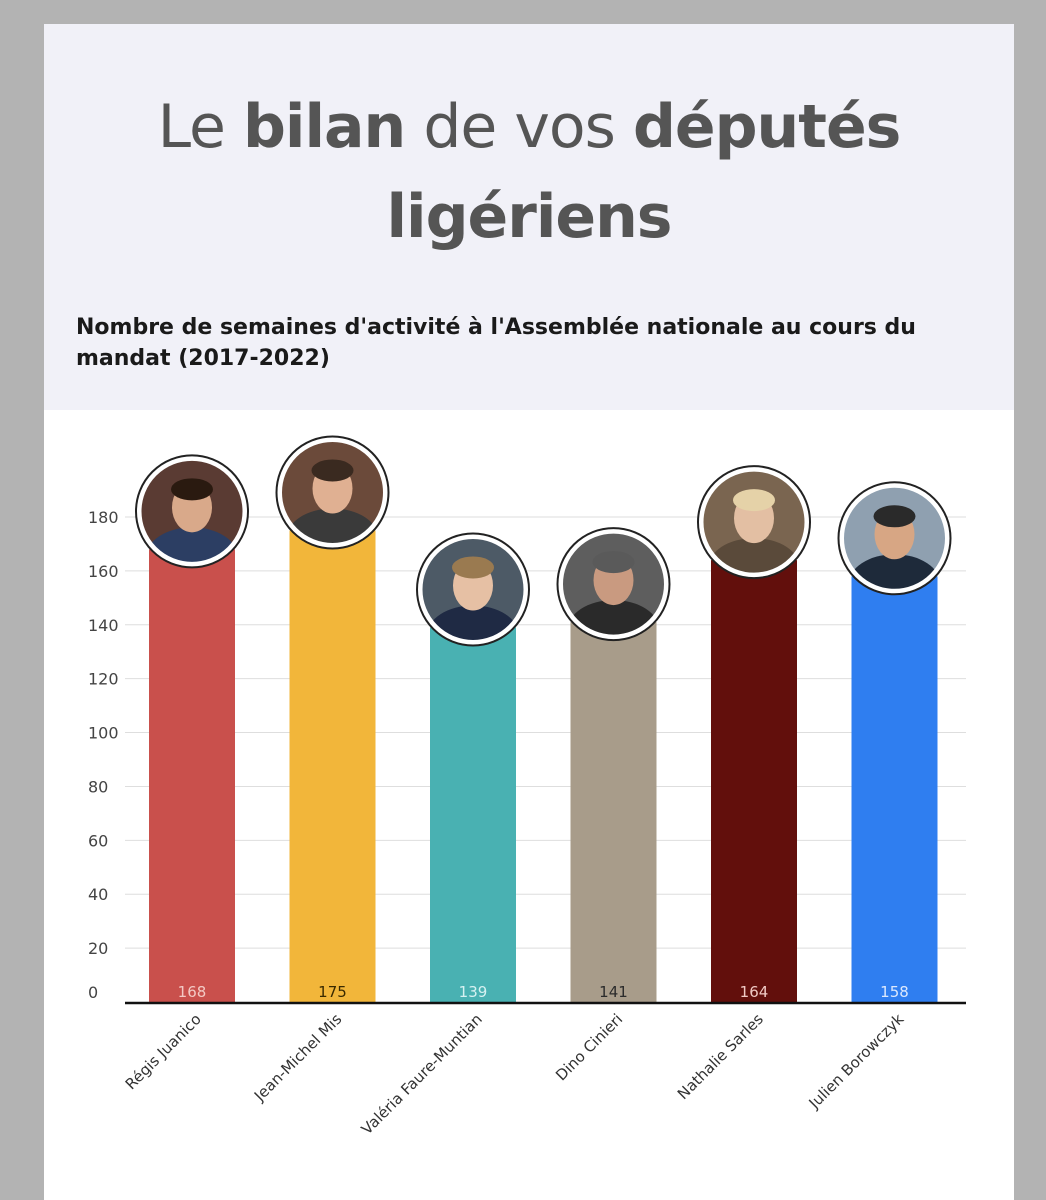  I want to click on bar-value-label-5: 158, so click(894, 992).